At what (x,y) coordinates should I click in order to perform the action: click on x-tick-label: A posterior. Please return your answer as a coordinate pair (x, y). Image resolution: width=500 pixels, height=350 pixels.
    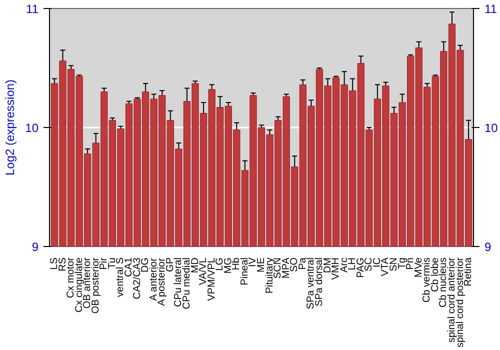
    Looking at the image, I should click on (162, 281).